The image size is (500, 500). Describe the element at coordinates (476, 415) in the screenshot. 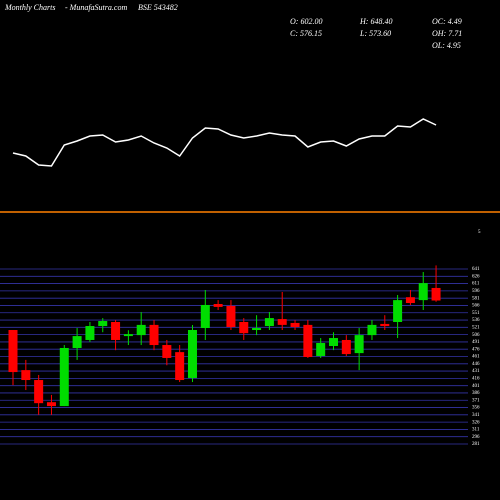

I see `y-tick-label: 341` at that location.